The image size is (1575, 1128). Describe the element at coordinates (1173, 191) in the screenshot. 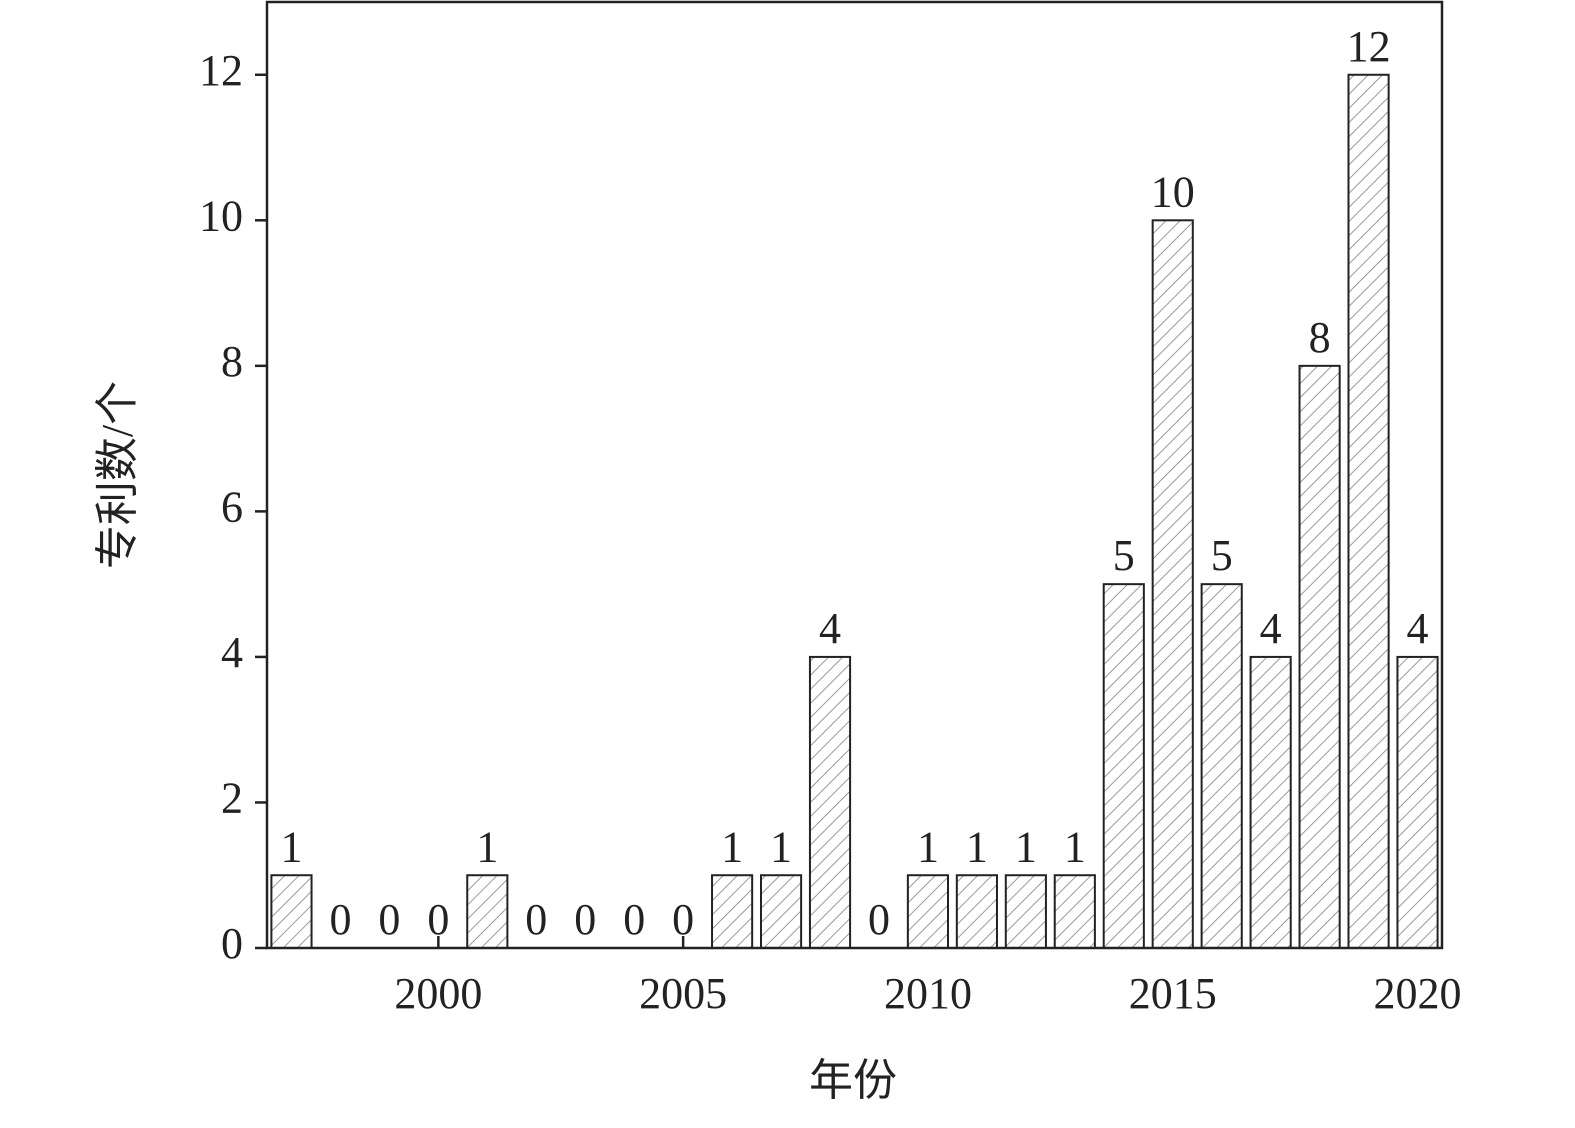

I see `data-label: 10` at that location.